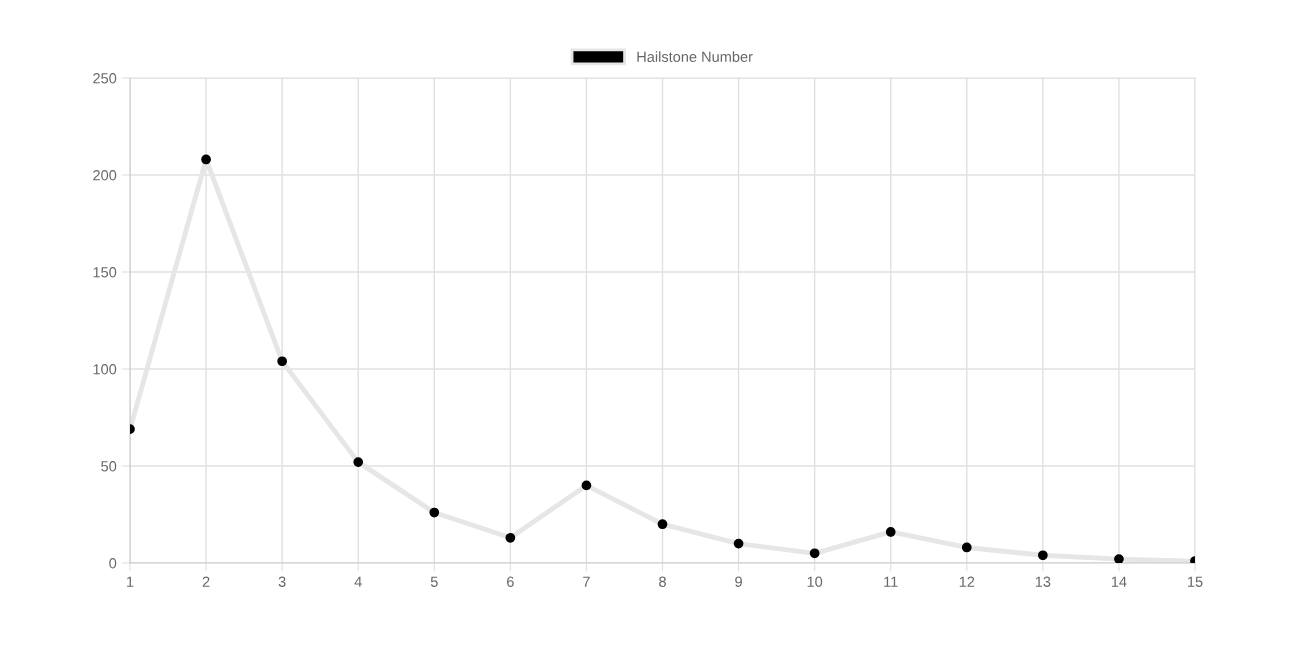 This screenshot has height=650, width=1305. I want to click on x-tick-label: 10, so click(815, 581).